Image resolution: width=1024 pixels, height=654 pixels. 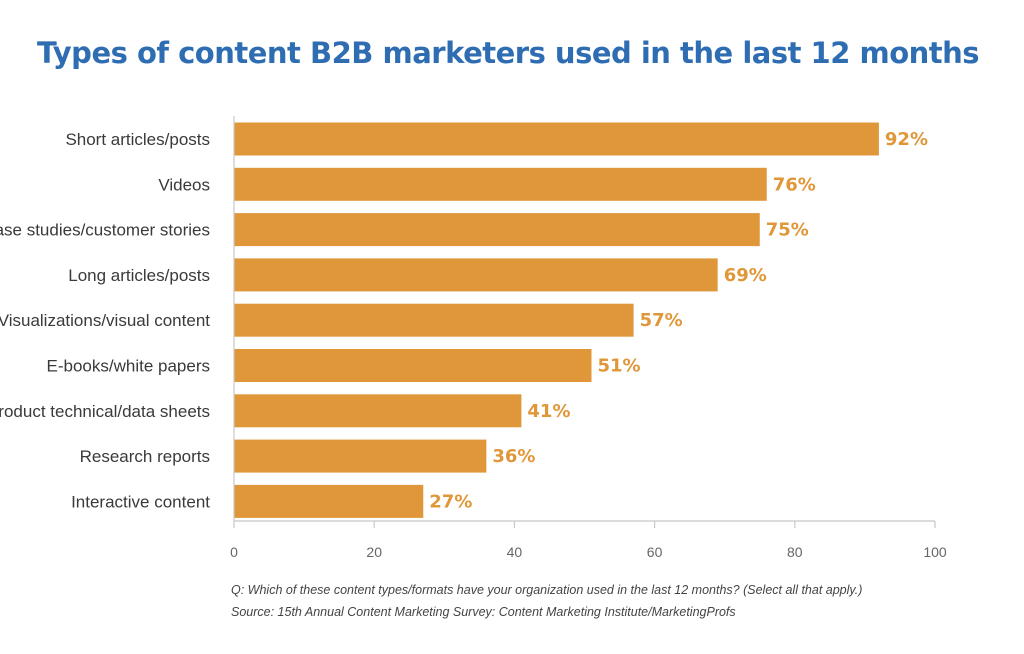 I want to click on category-label: Visualizations/visual content, so click(x=105, y=320).